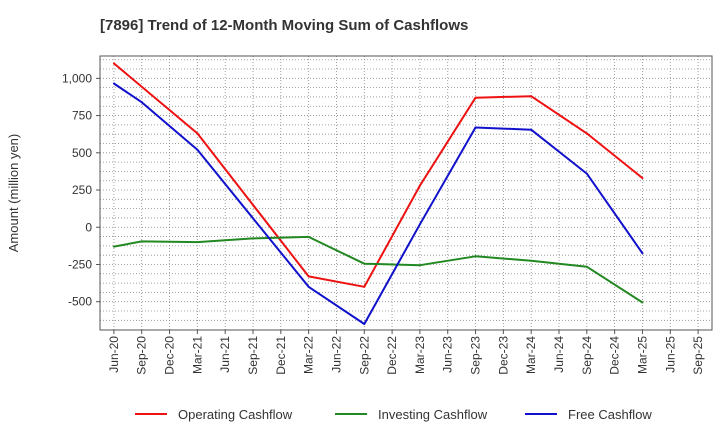 The height and width of the screenshot is (440, 720). Describe the element at coordinates (82, 116) in the screenshot. I see `y-tick-label: 750` at that location.